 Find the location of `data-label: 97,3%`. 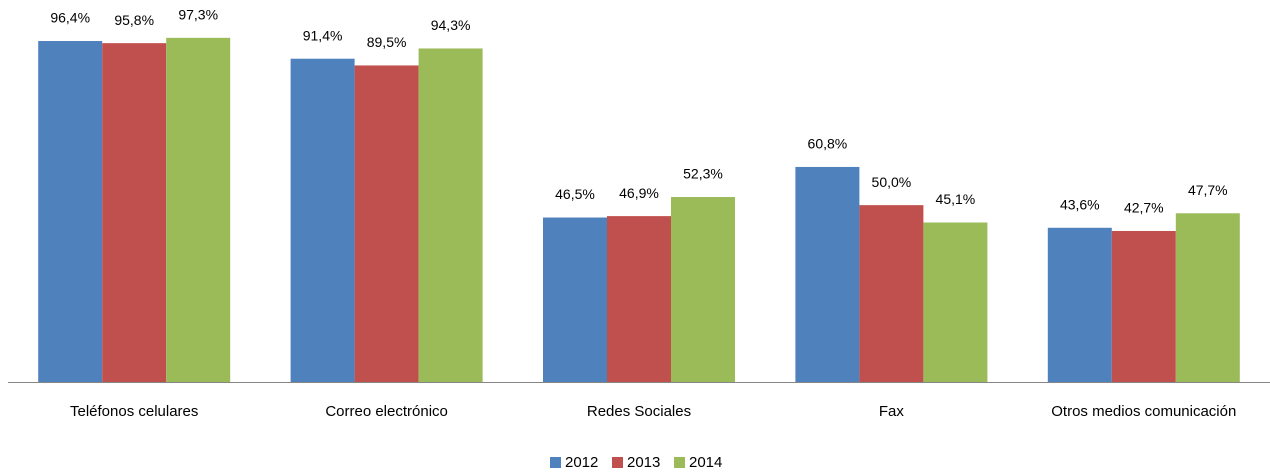

data-label: 97,3% is located at coordinates (198, 15).